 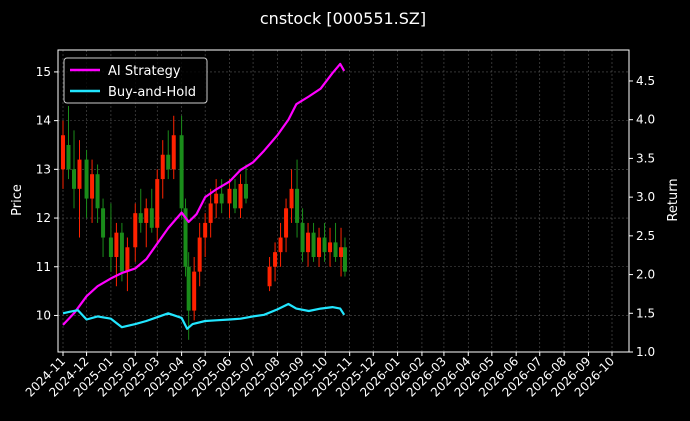 What do you see at coordinates (645, 158) in the screenshot?
I see `y-tick-label-right: 3.5` at bounding box center [645, 158].